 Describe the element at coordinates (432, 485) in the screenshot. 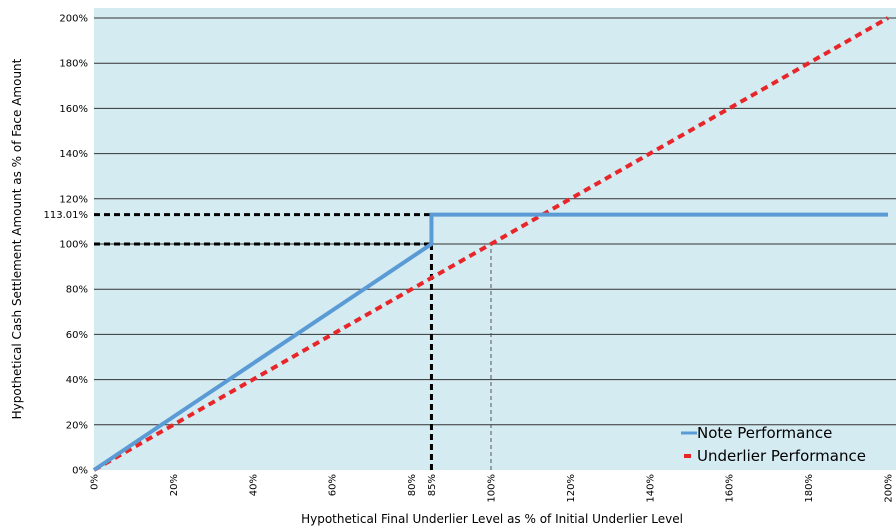

I see `x-tick-label: 85%` at that location.